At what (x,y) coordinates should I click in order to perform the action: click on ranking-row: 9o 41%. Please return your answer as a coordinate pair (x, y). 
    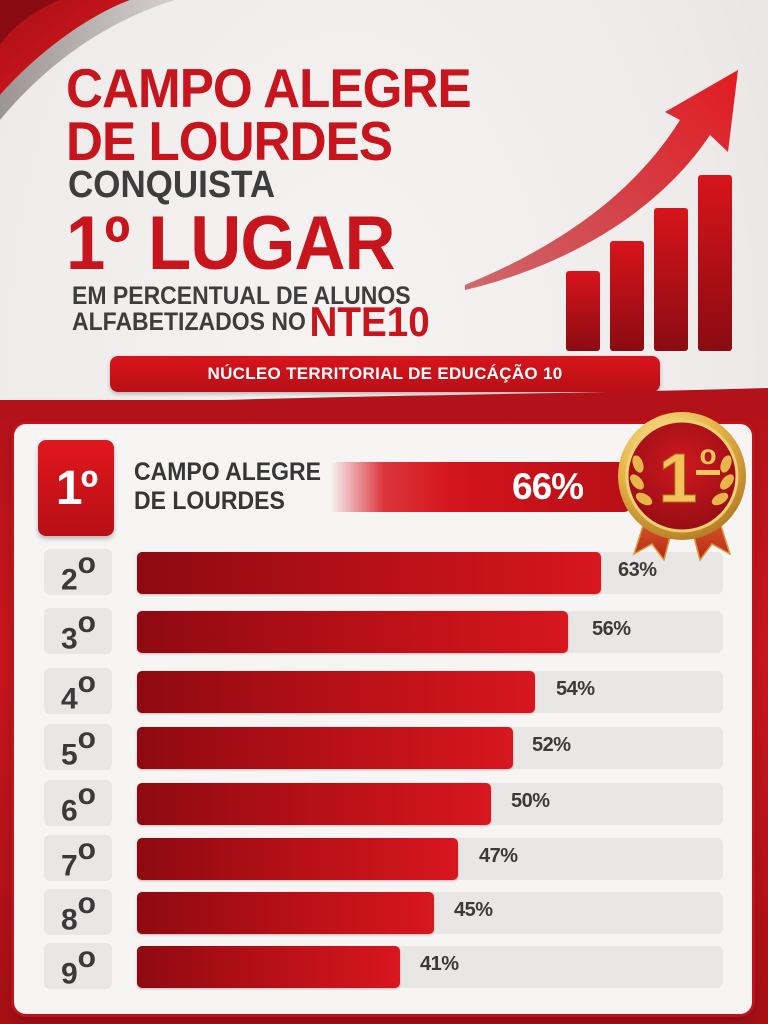
    Looking at the image, I should click on (384, 965).